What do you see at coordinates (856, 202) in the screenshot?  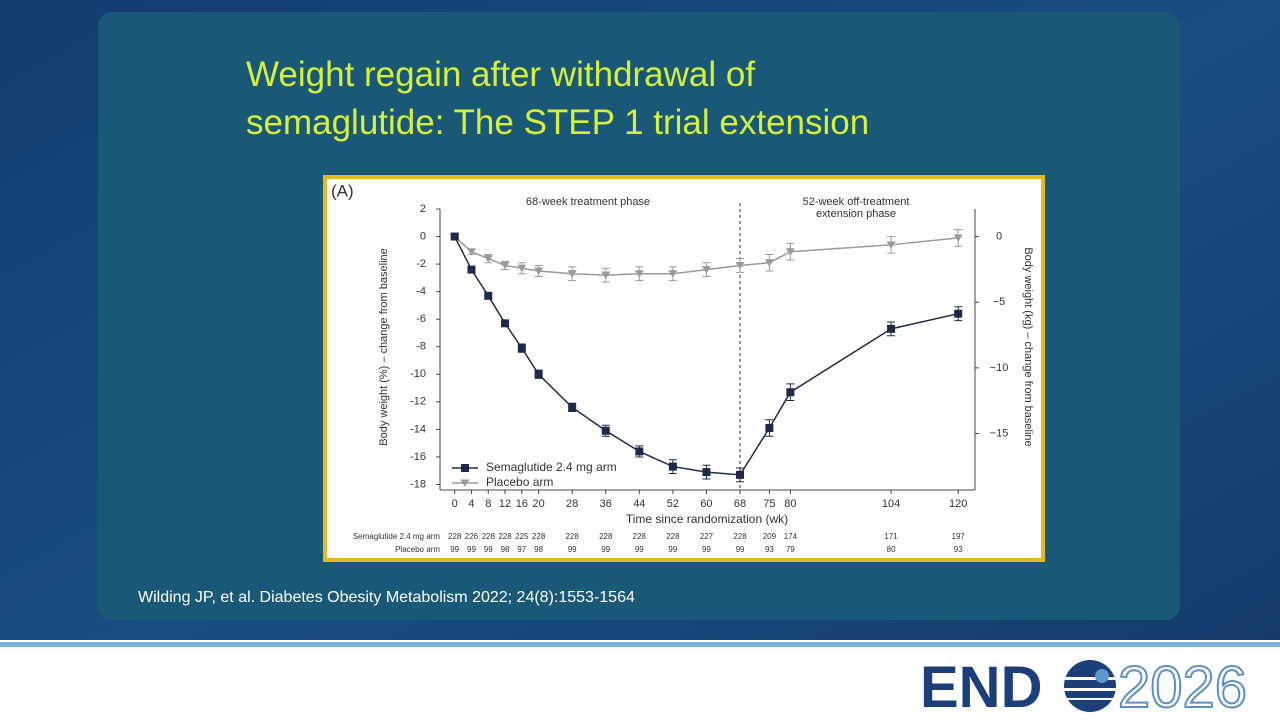 I see `annotation: 52-week off-treatment` at bounding box center [856, 202].